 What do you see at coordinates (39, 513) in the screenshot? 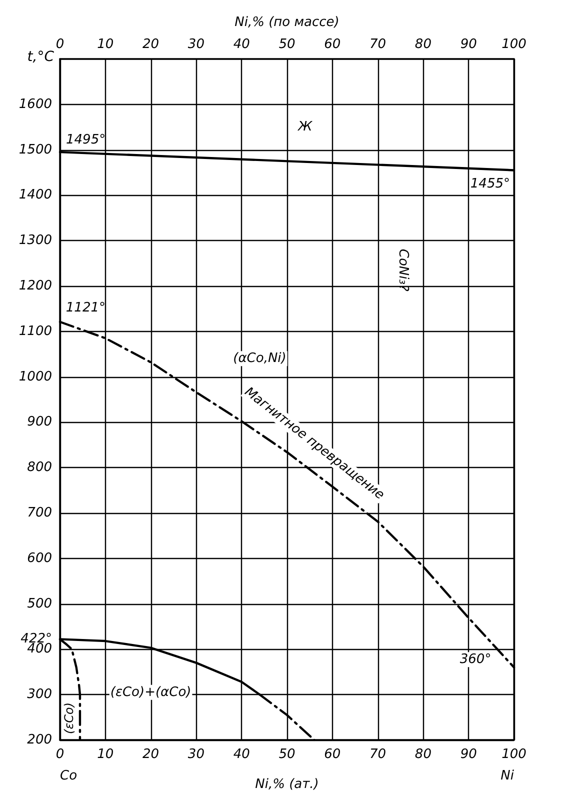
I see `y-tick-label: 700` at bounding box center [39, 513].